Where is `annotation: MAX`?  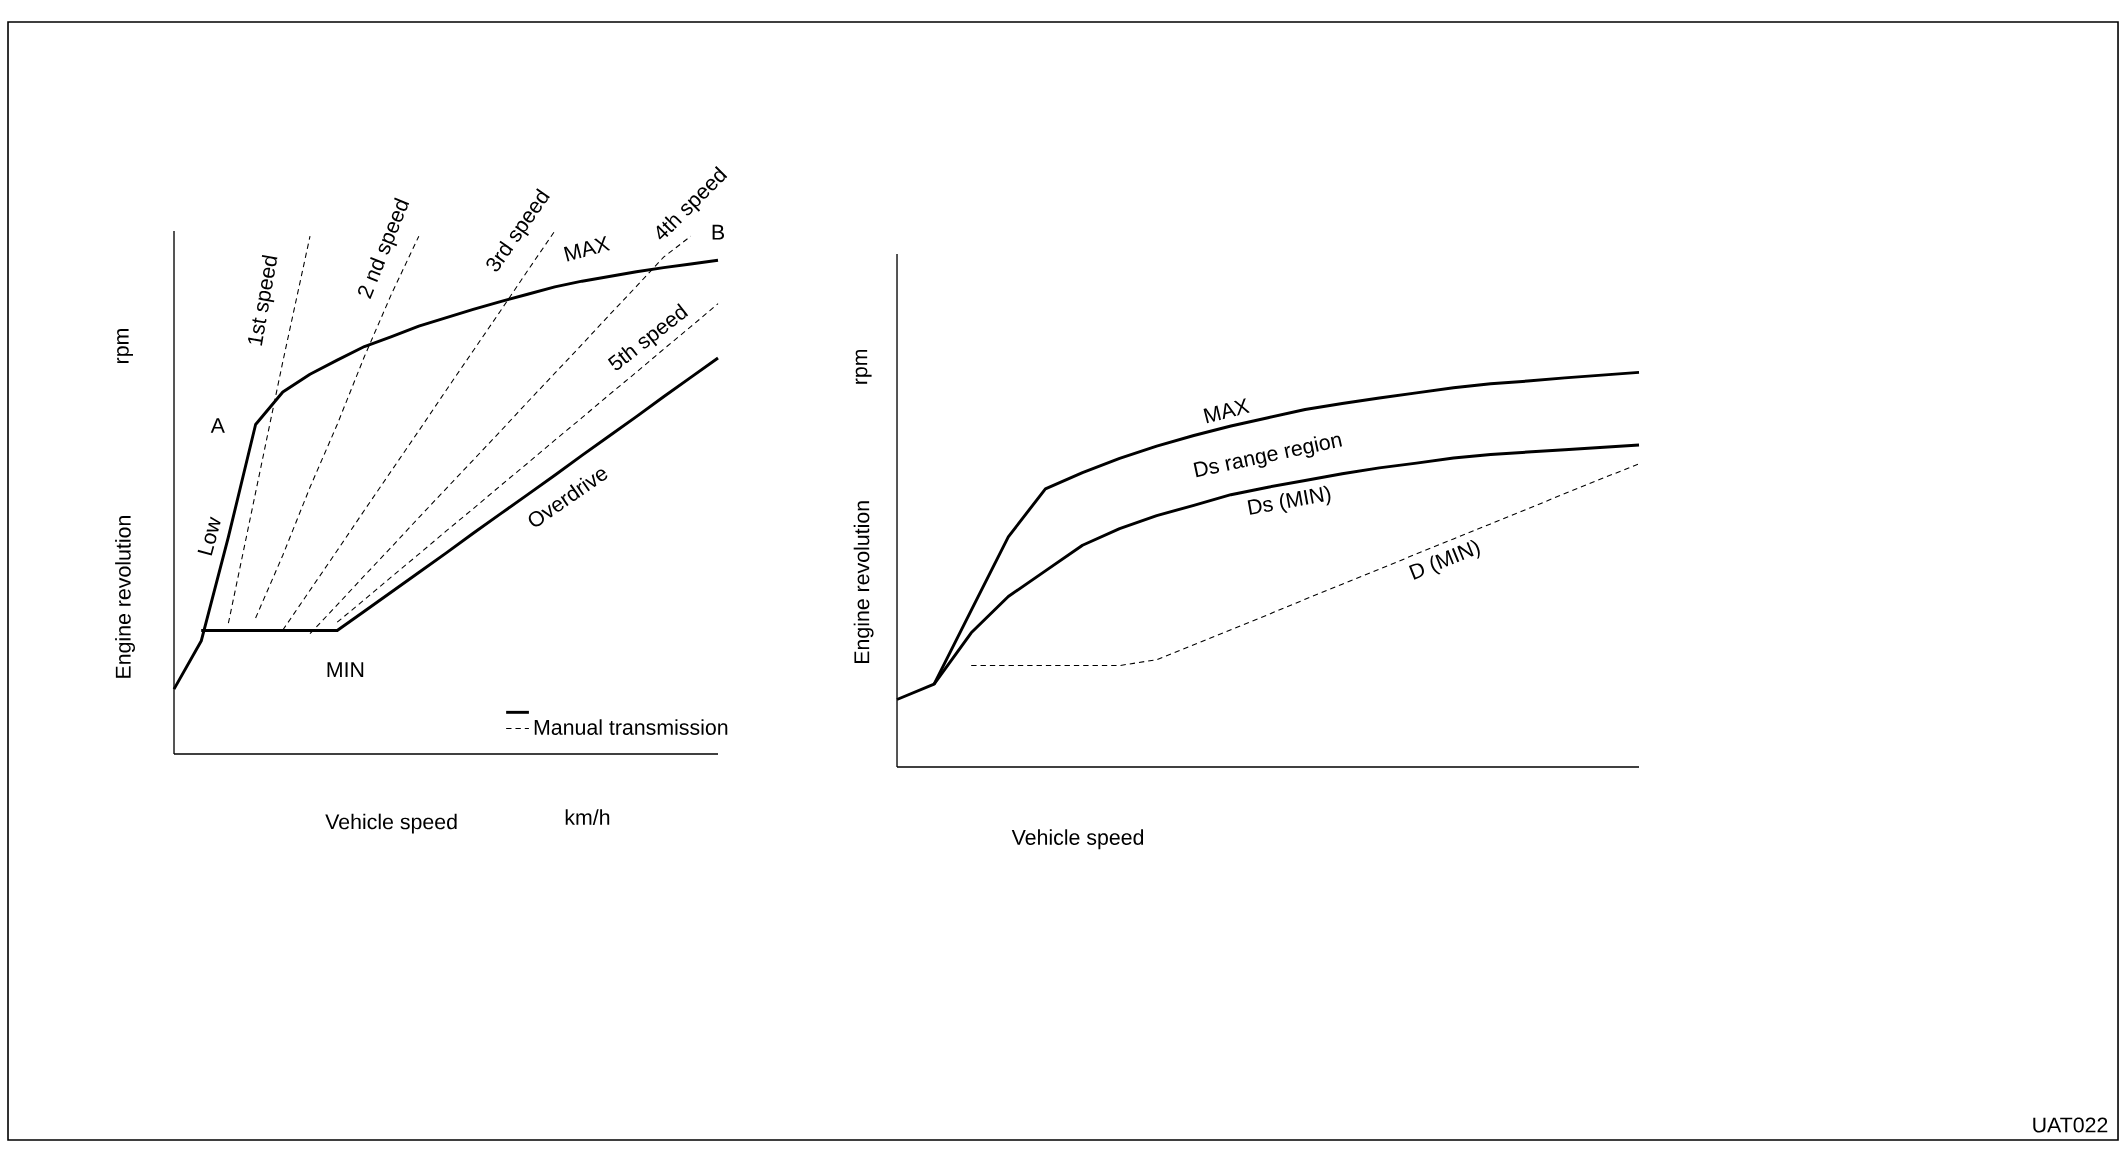
annotation: MAX is located at coordinates (587, 248).